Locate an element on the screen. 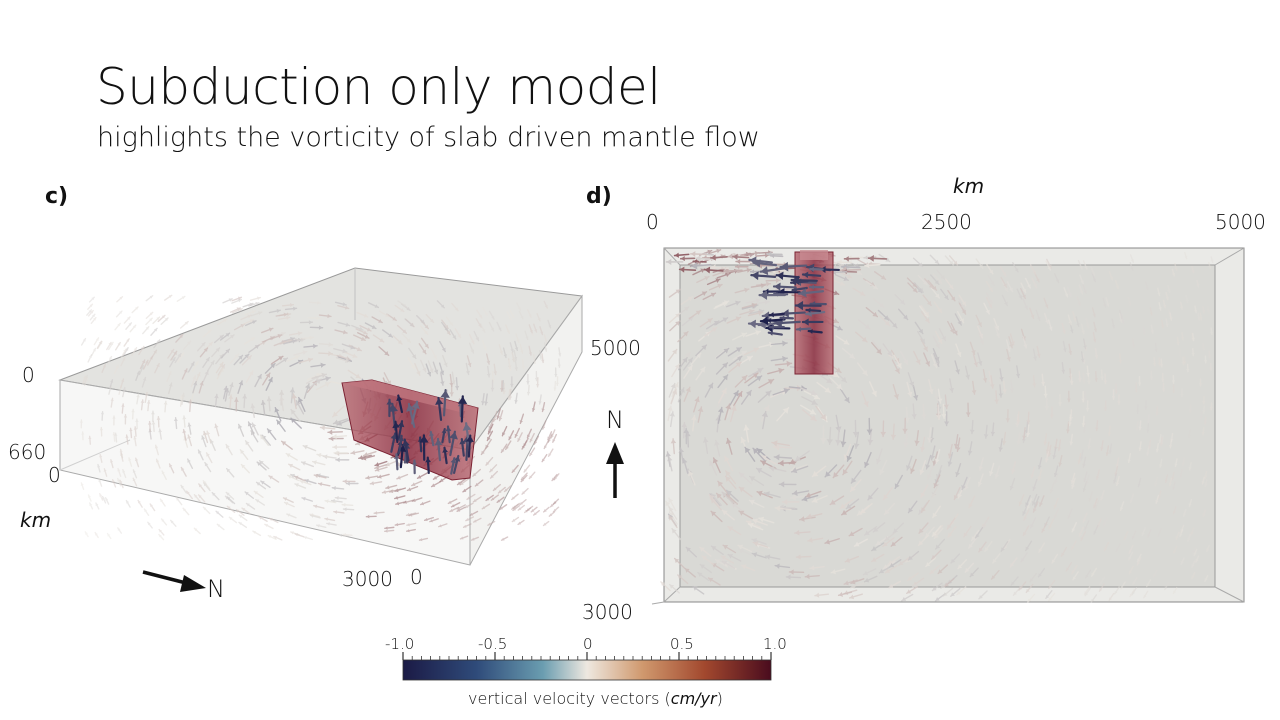  panel-d-x-tick-1: 2500 is located at coordinates (946, 222).